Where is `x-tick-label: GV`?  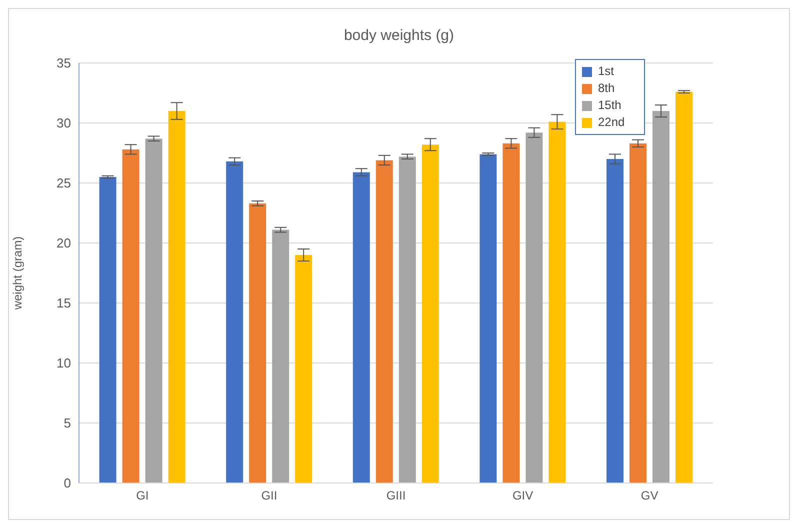
x-tick-label: GV is located at coordinates (649, 495).